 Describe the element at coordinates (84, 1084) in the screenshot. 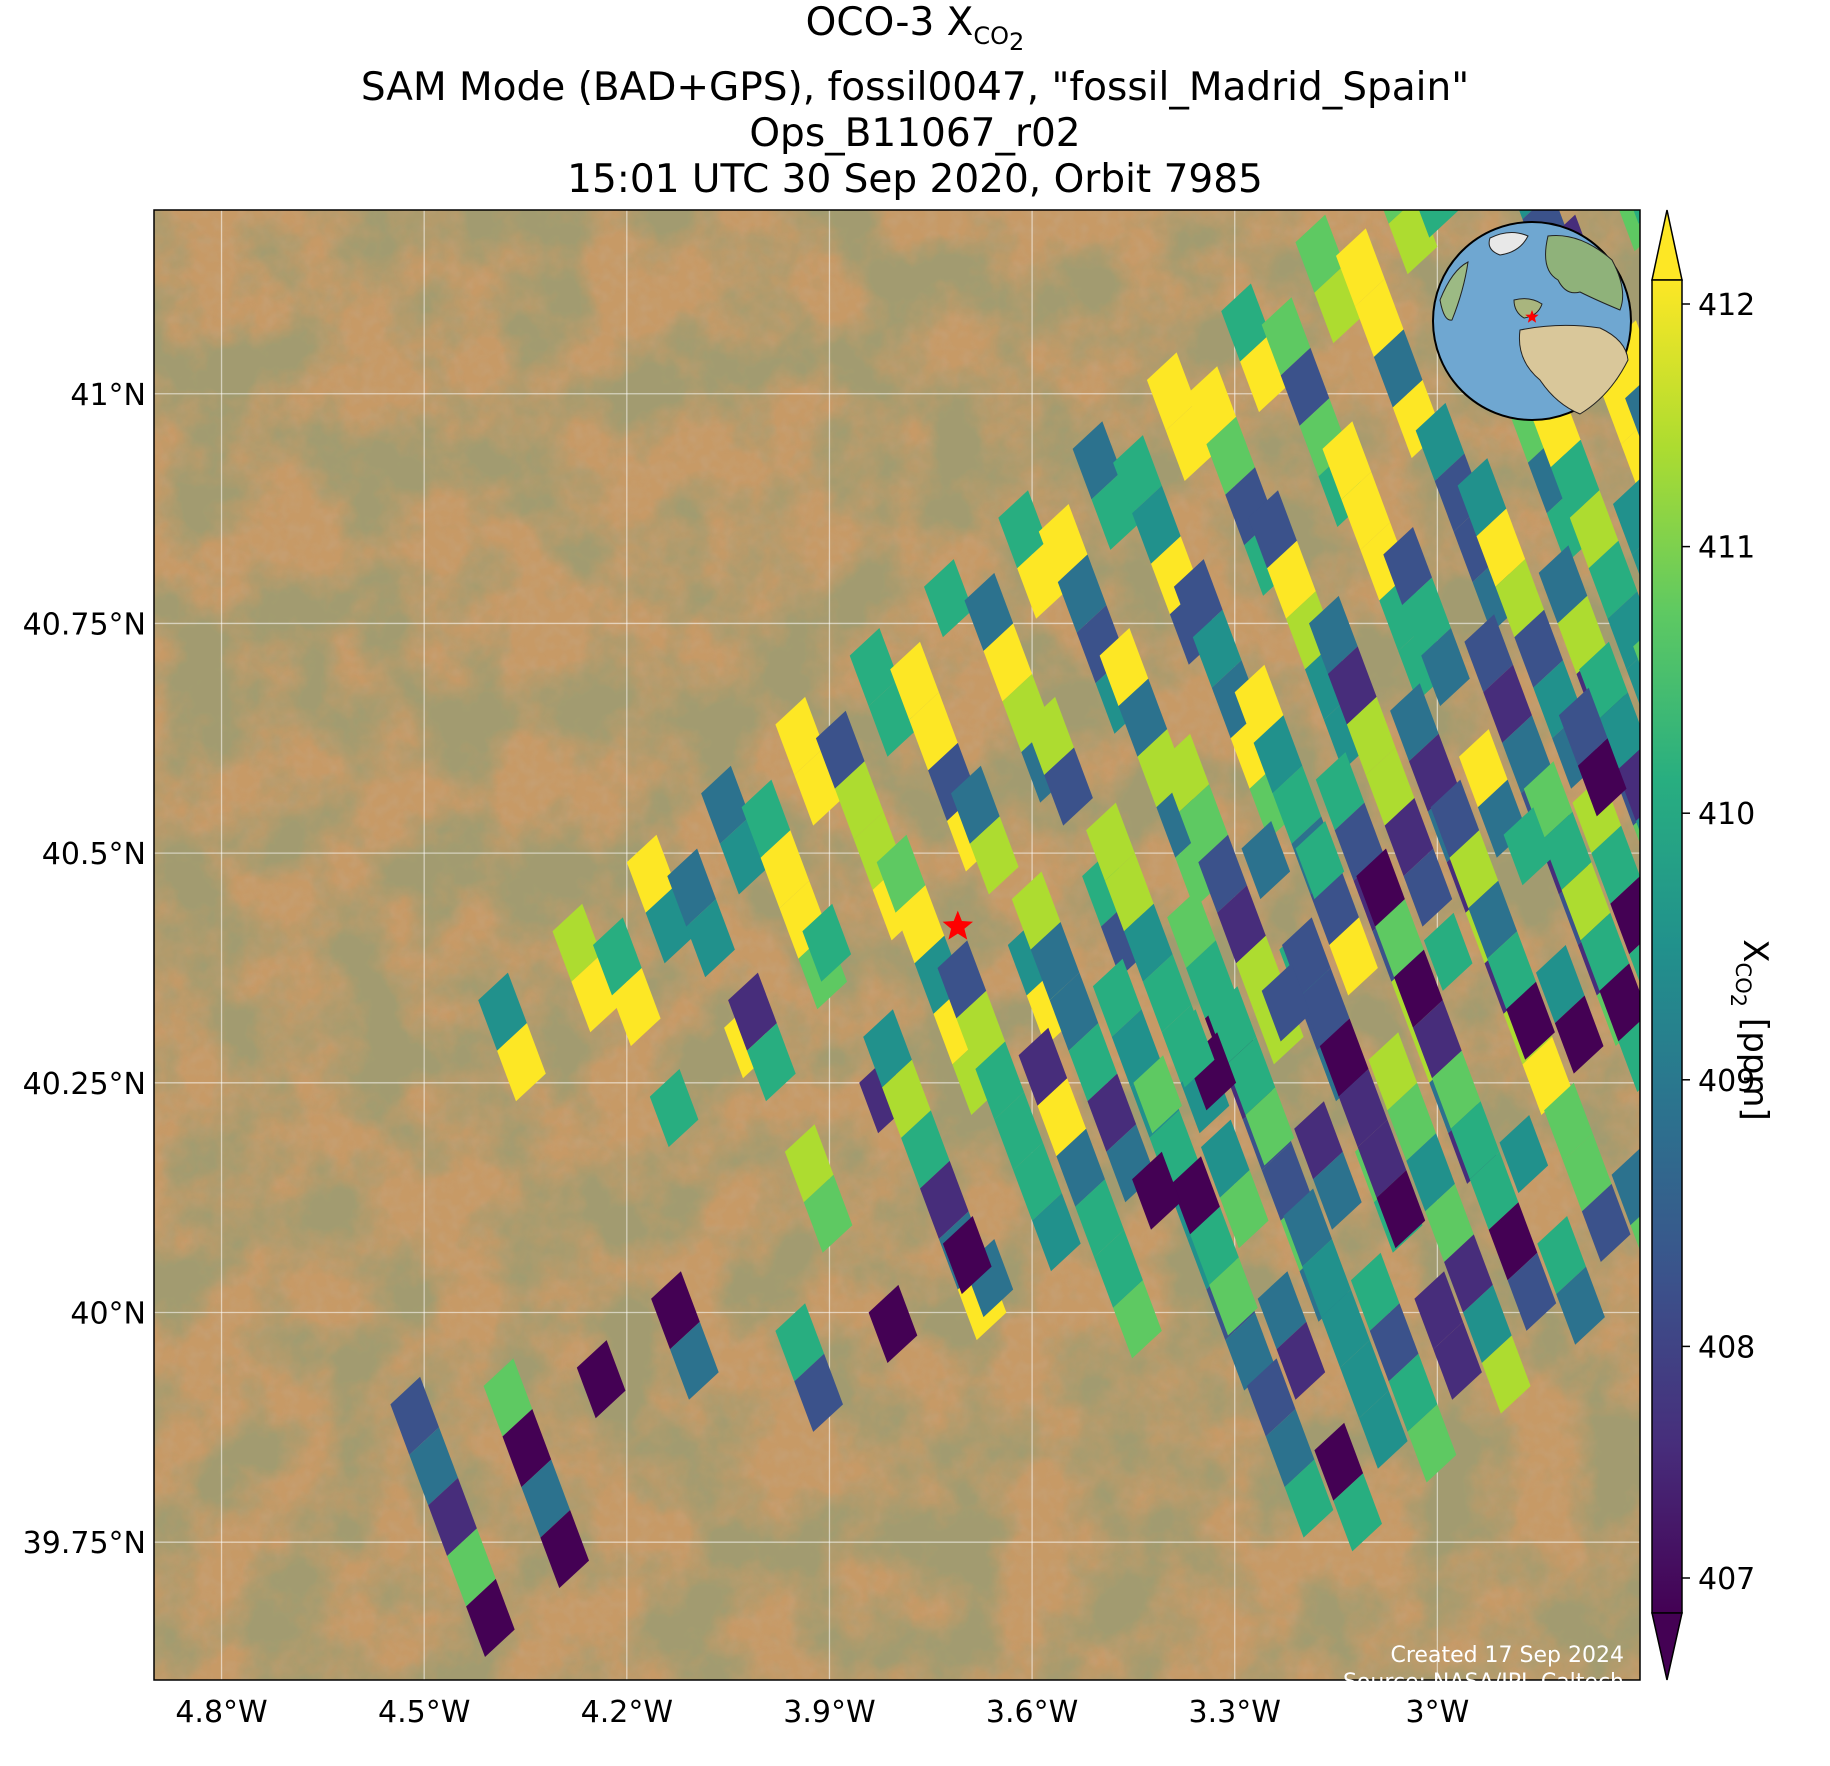

I see `lat-tick-label: 40.25°N` at that location.